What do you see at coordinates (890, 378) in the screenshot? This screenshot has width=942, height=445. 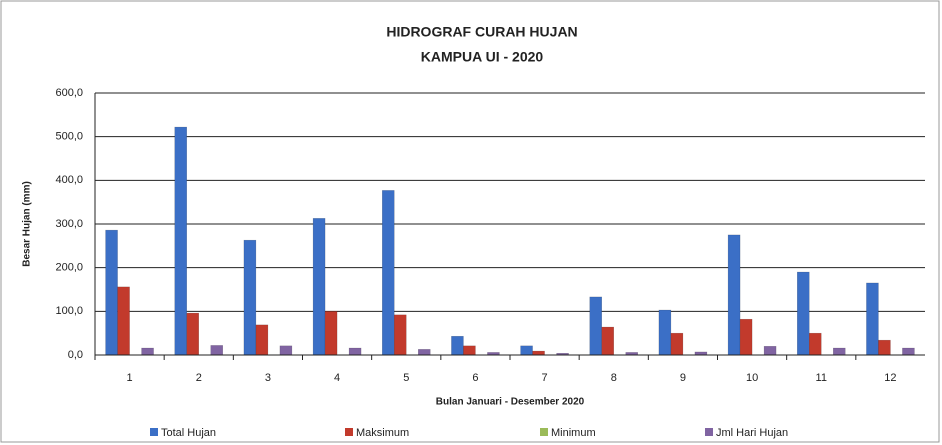 I see `x-tick-label: 12` at bounding box center [890, 378].